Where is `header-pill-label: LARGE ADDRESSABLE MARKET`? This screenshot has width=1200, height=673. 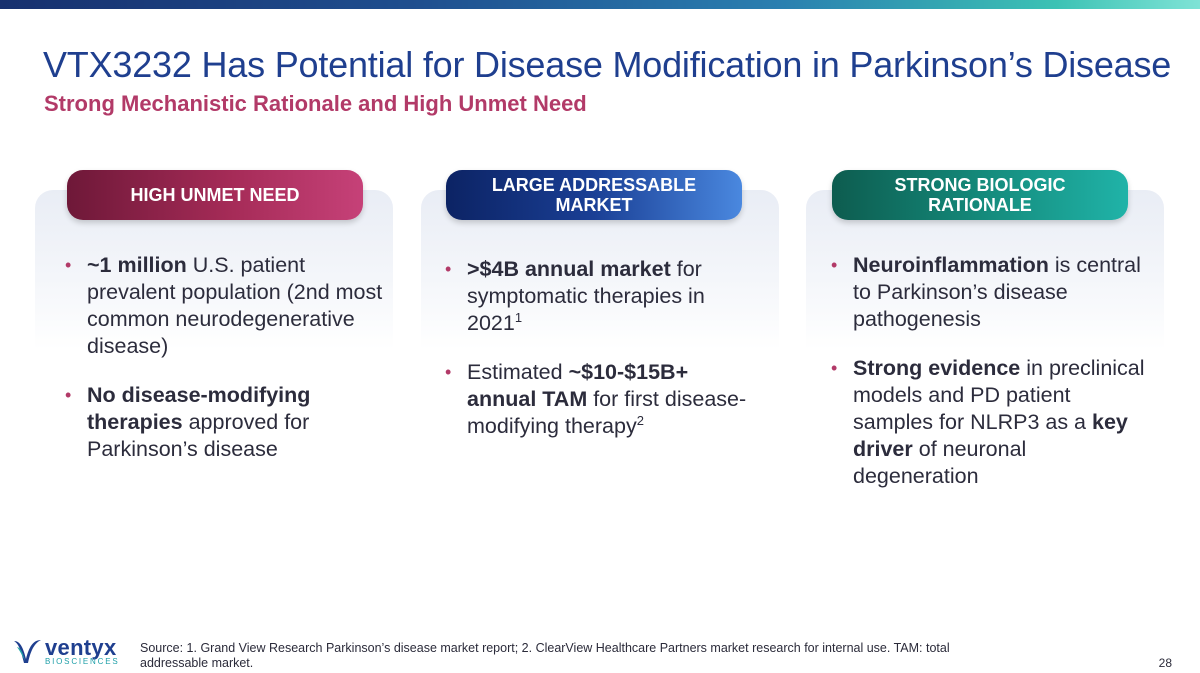
header-pill-label: LARGE ADDRESSABLE MARKET is located at coordinates (594, 195).